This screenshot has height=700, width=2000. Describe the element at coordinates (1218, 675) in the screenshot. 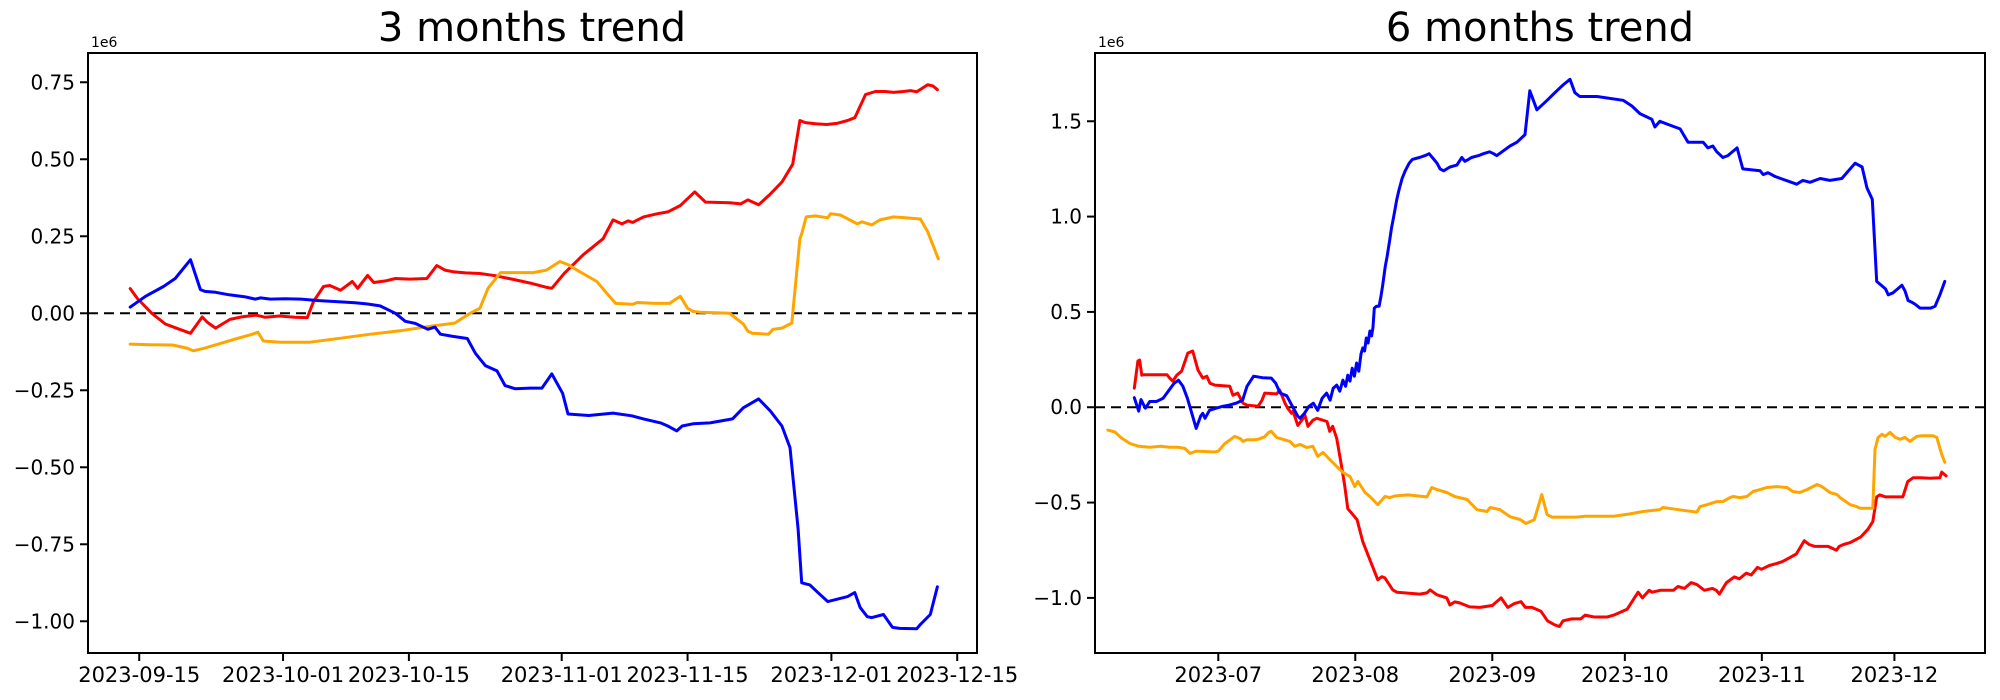

I see `x-tick-label: 2023-07` at that location.